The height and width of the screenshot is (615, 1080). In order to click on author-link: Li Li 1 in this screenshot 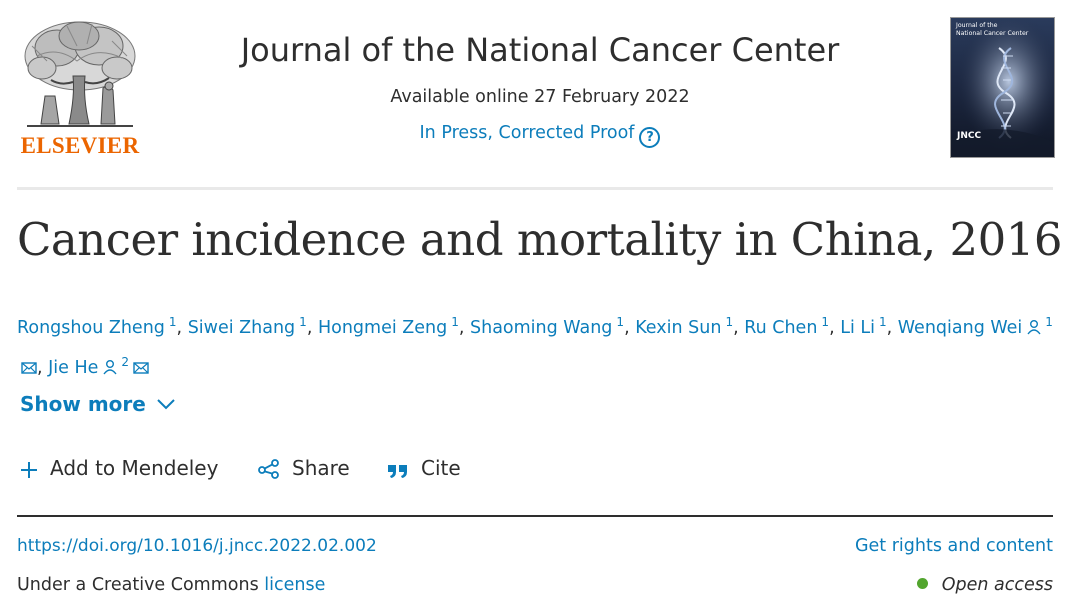, I will do `click(863, 326)`.